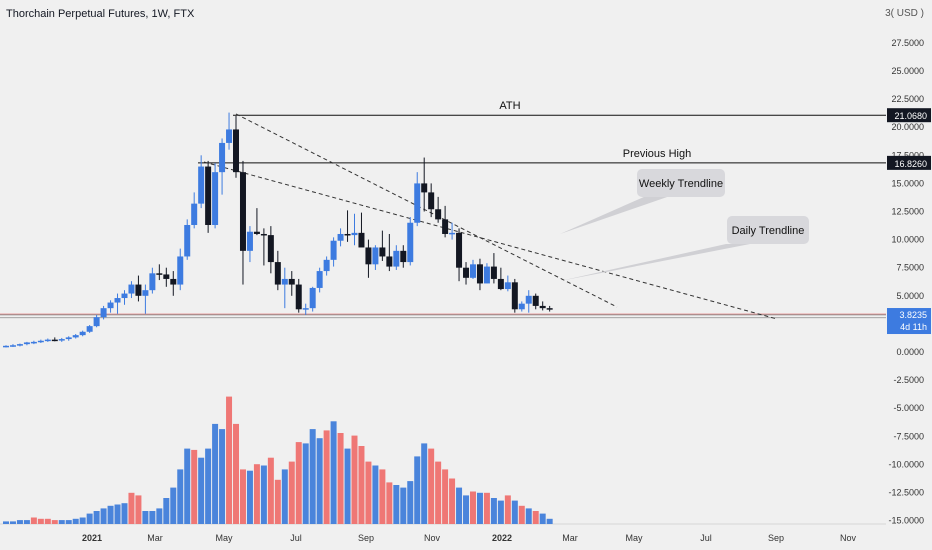  What do you see at coordinates (907, 43) in the screenshot?
I see `y-tick-label: 27.5000` at bounding box center [907, 43].